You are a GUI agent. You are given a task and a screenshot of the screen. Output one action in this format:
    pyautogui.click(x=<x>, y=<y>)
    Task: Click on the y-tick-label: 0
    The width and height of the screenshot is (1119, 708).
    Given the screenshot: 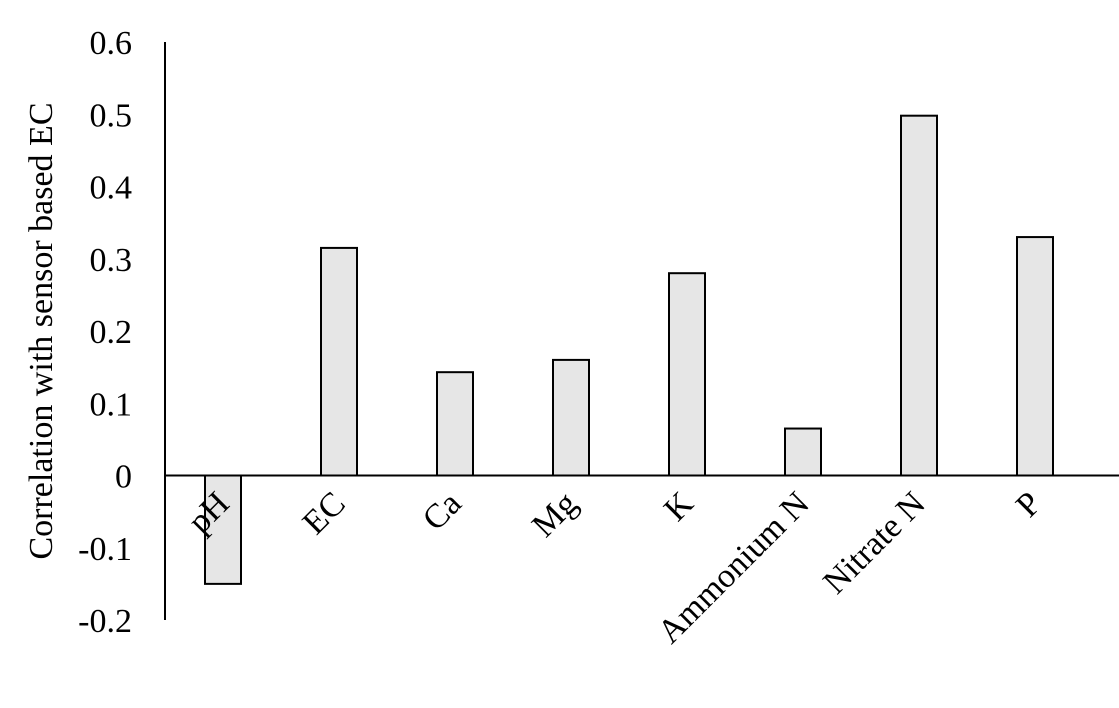 What is the action you would take?
    pyautogui.click(x=123, y=477)
    